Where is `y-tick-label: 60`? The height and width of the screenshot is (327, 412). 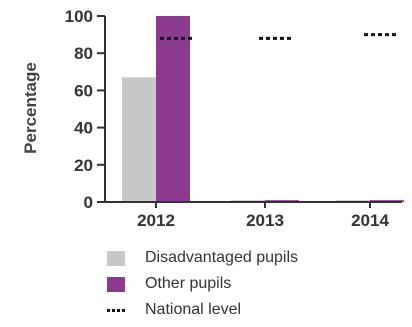
y-tick-label: 60 is located at coordinates (83, 90).